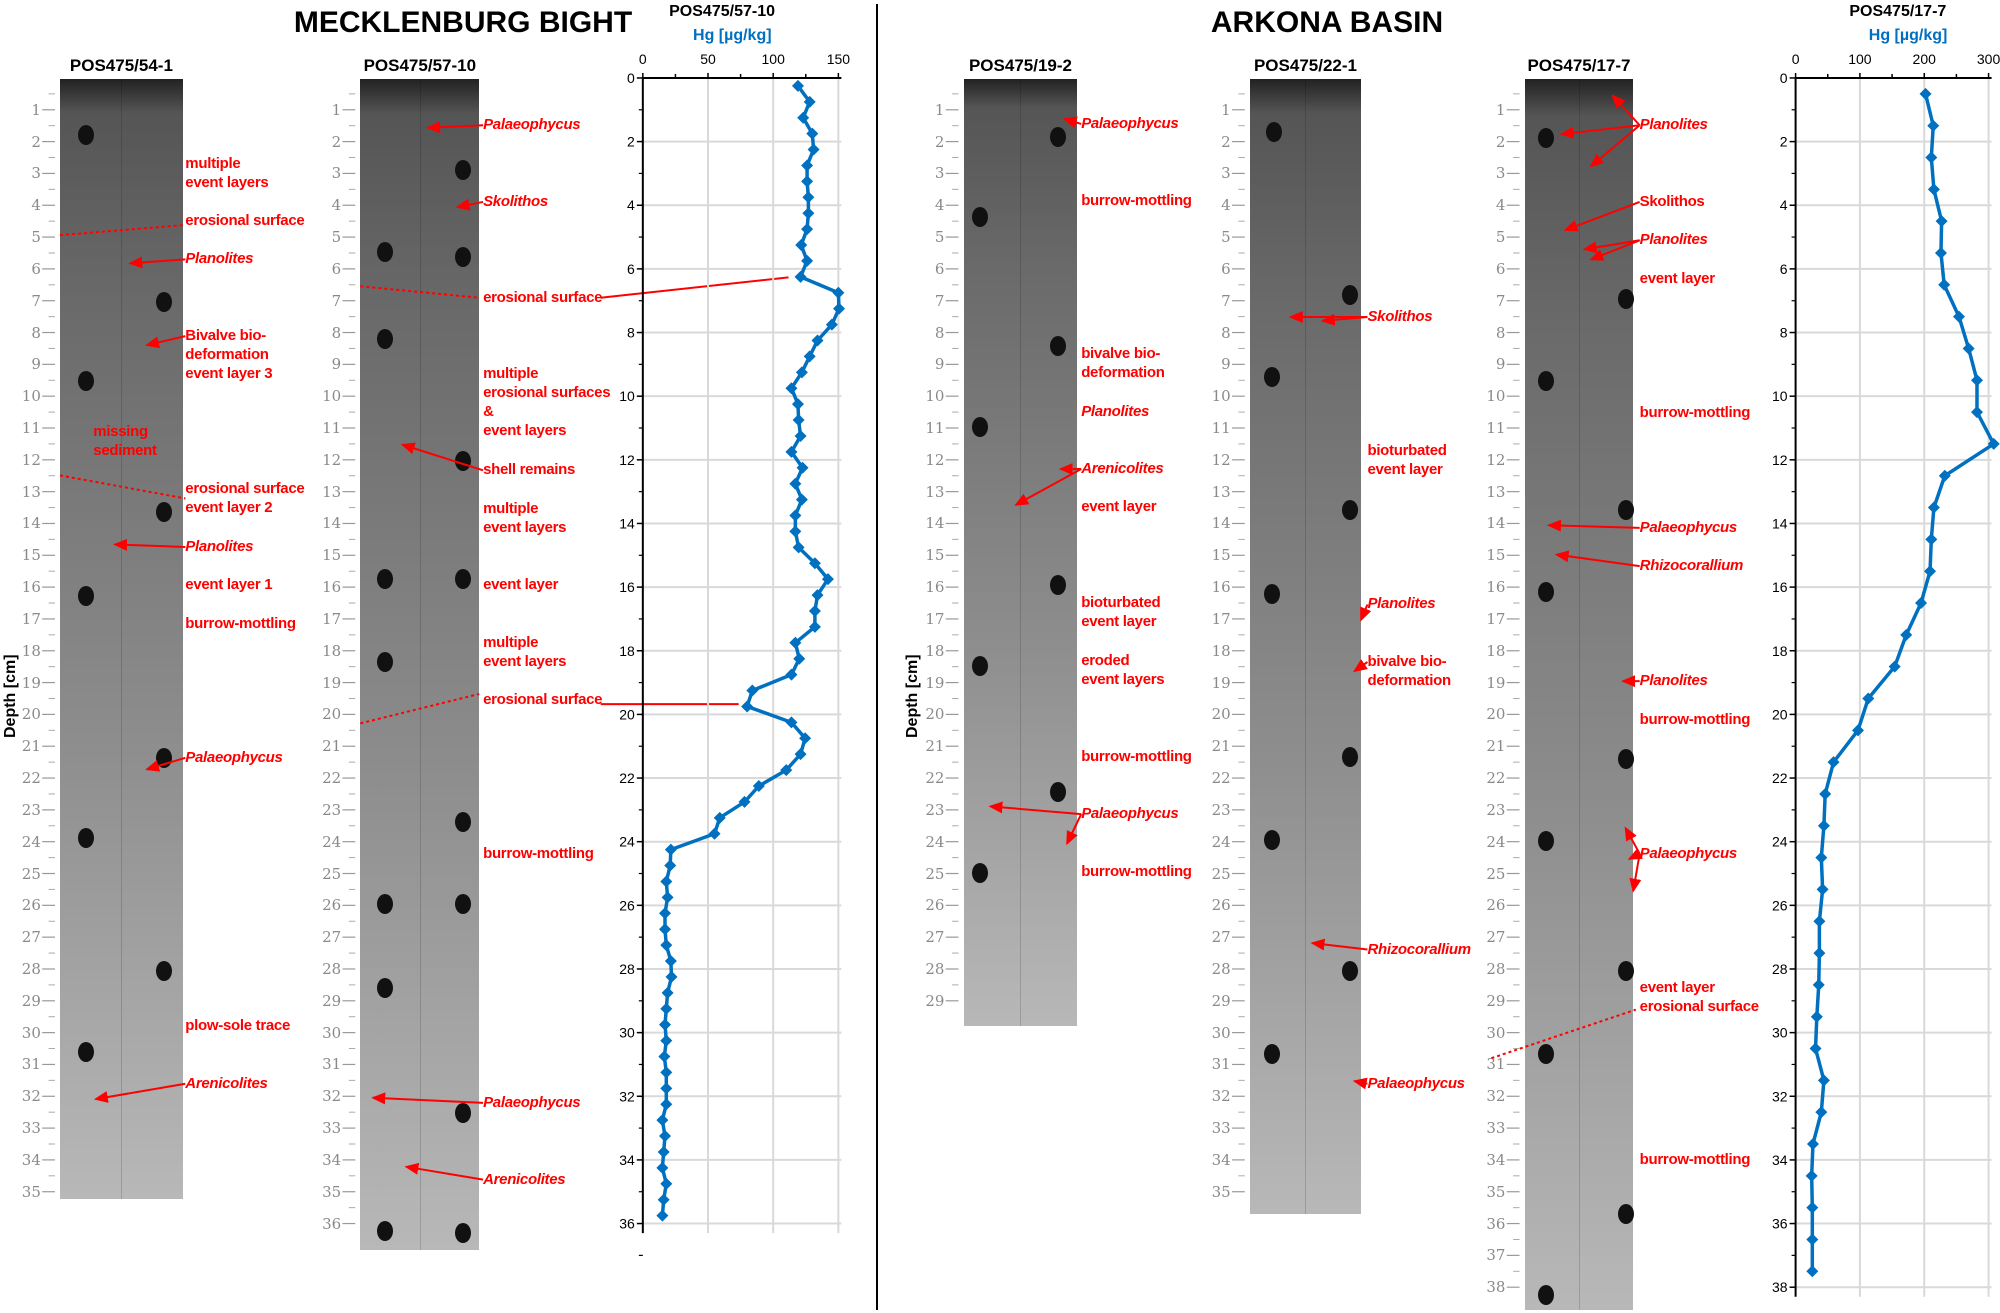 Image resolution: width=2000 pixels, height=1313 pixels. I want to click on y-tick-label: 28, so click(1780, 969).